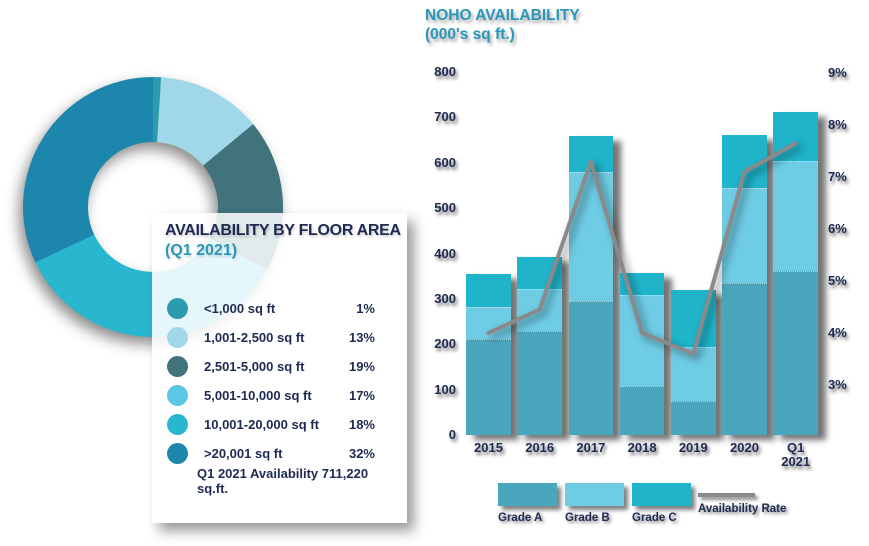  What do you see at coordinates (261, 424) in the screenshot?
I see `legend-label: 10,001-20,000 sq ft` at bounding box center [261, 424].